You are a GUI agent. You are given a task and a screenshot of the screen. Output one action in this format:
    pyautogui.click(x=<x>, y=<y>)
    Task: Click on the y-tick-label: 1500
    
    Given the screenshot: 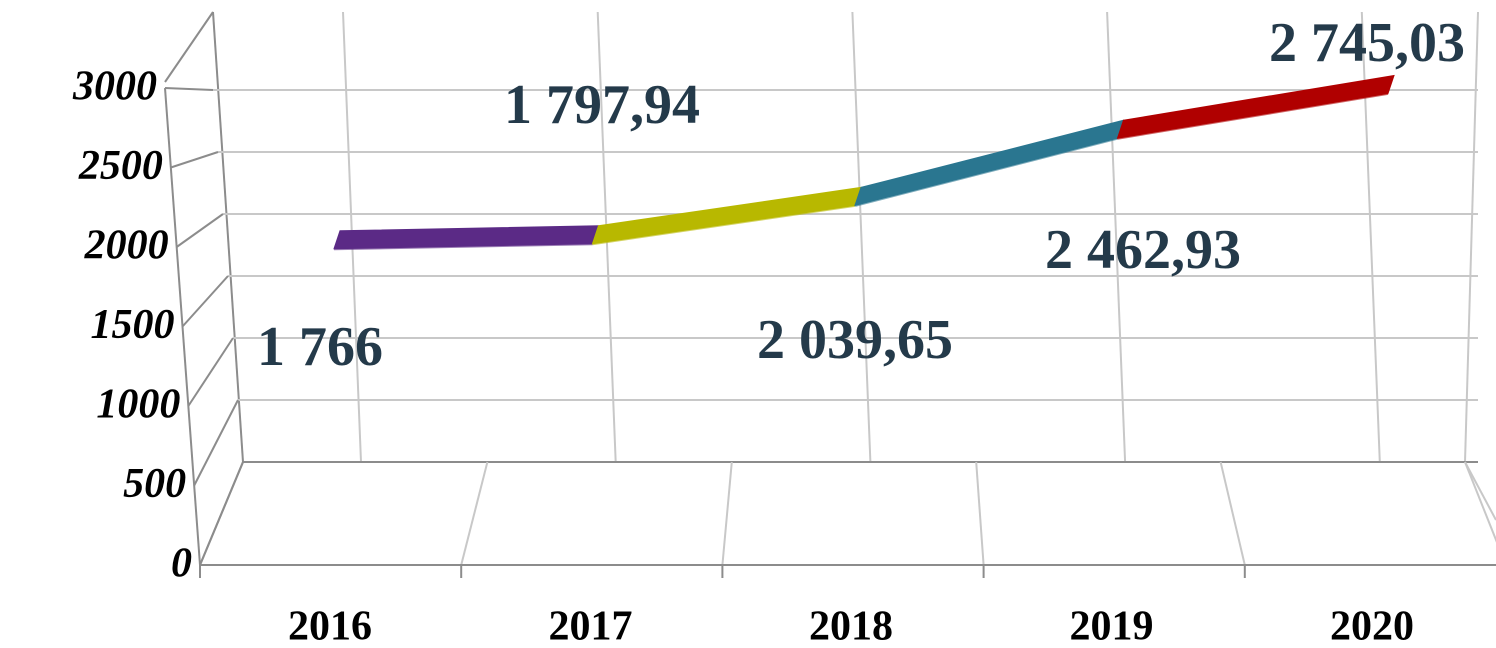 What is the action you would take?
    pyautogui.click(x=133, y=325)
    